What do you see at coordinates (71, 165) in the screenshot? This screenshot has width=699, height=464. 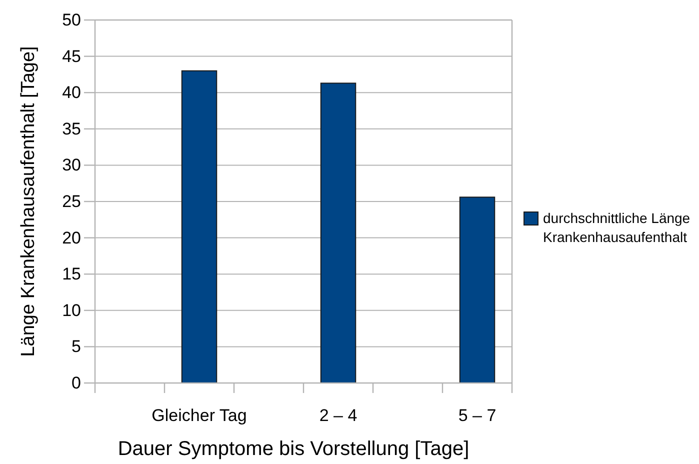 I see `y-tick-label: 30` at bounding box center [71, 165].